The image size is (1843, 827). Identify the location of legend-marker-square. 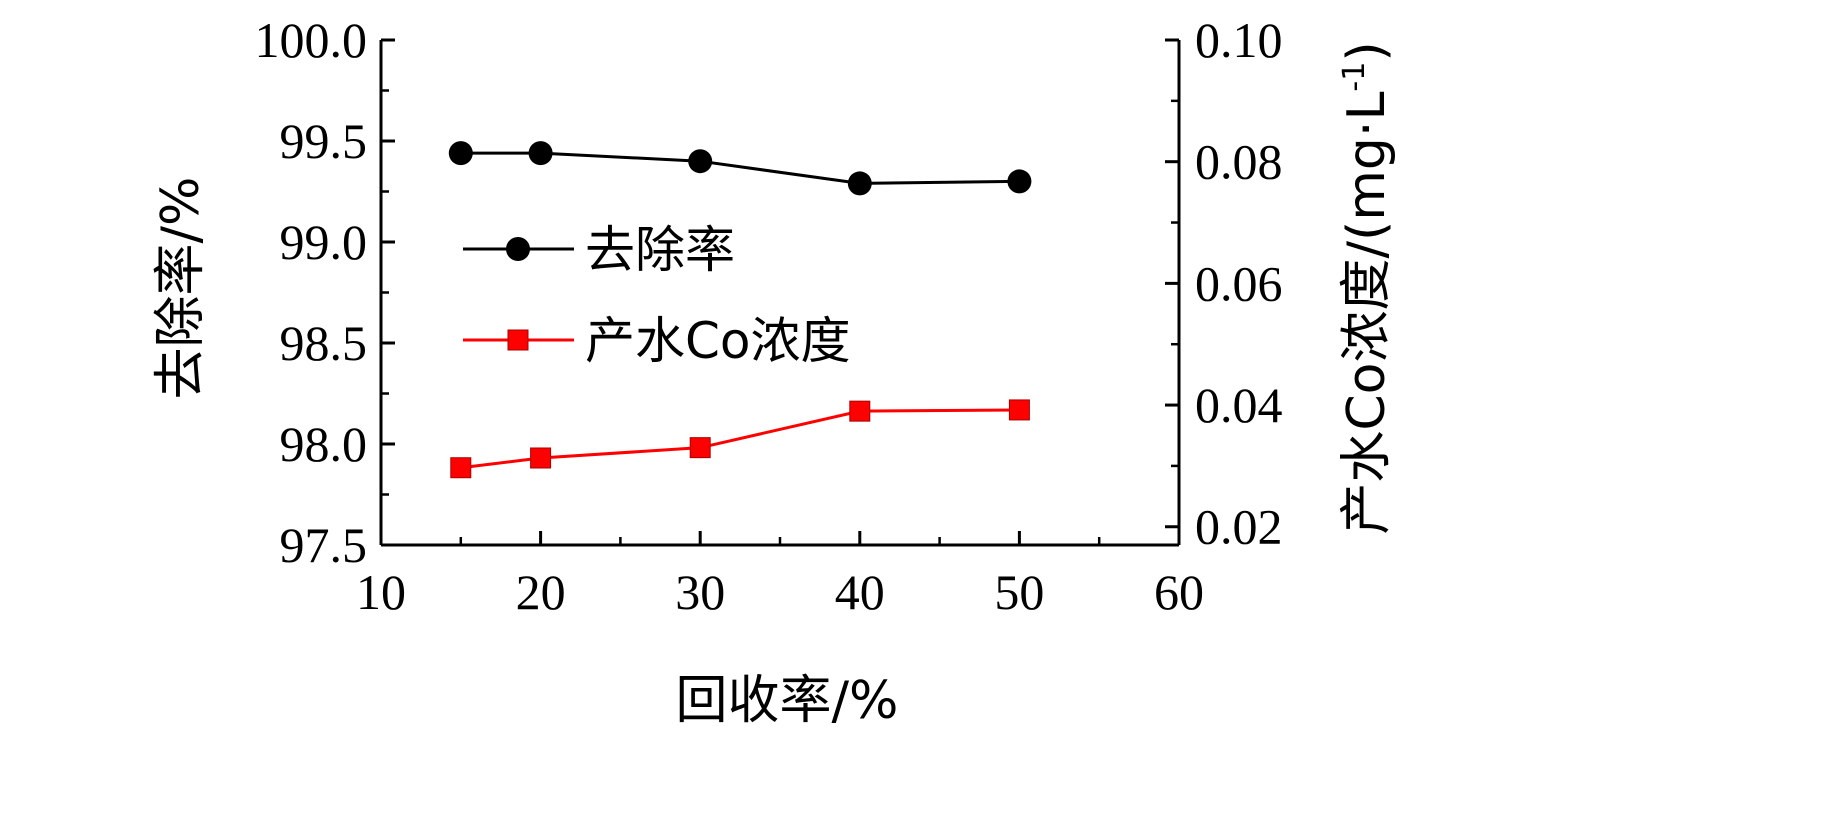
(518, 340).